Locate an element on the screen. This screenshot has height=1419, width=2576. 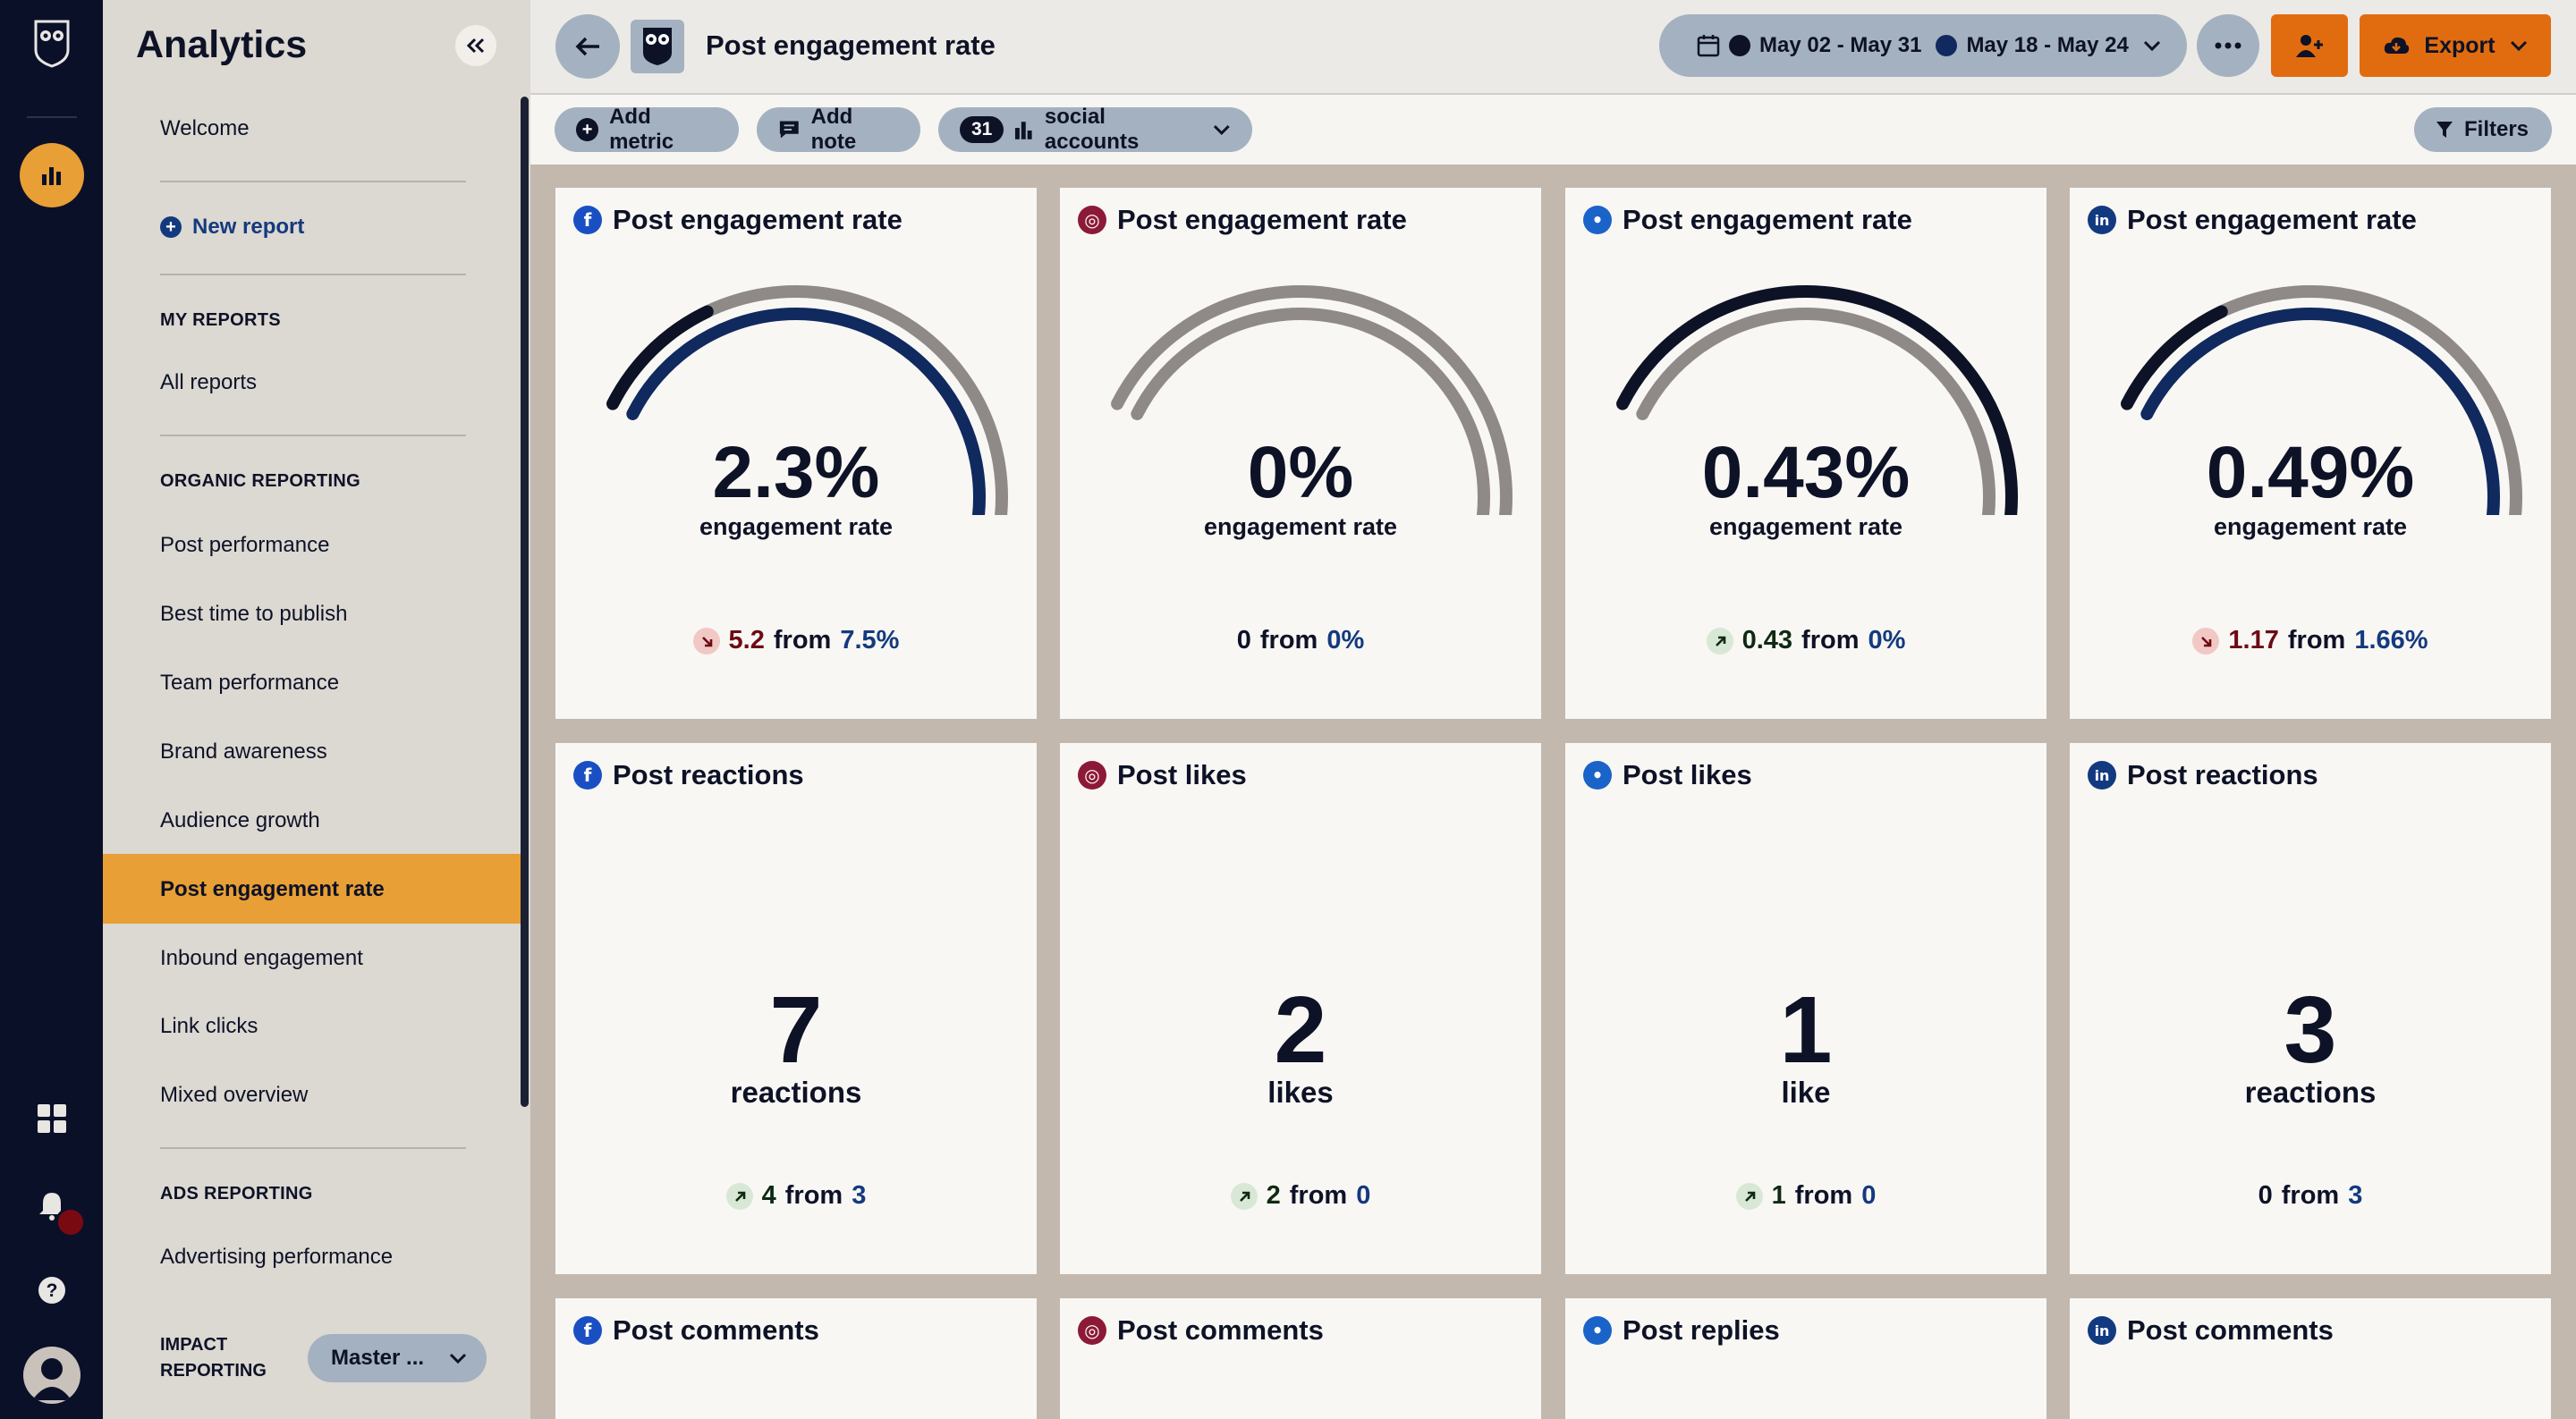
gauge-inner-arc is located at coordinates (1816, 411).